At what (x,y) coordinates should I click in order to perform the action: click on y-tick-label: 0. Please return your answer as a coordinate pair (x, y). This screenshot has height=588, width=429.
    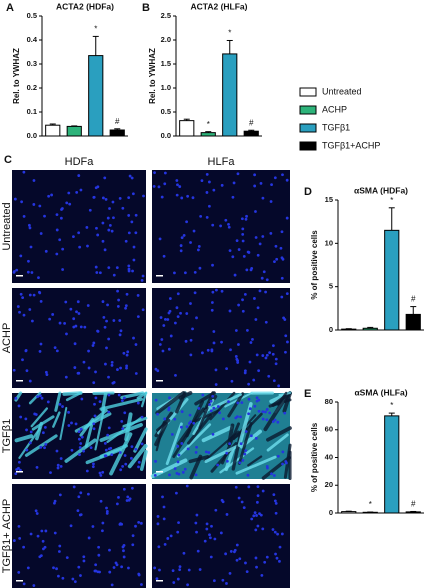
    Looking at the image, I should click on (331, 512).